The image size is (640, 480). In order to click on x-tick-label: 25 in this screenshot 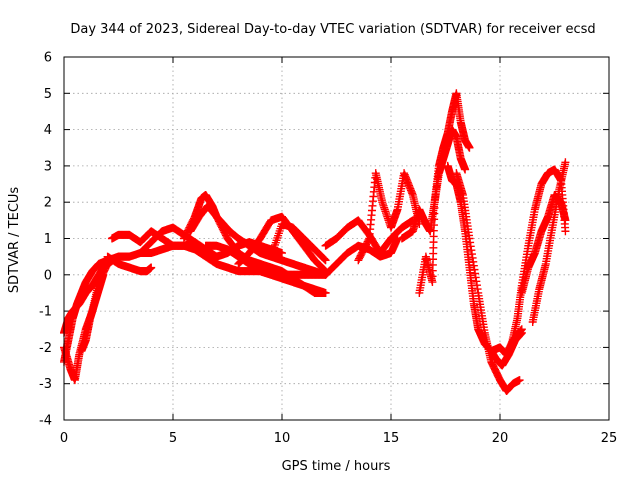, I will do `click(609, 438)`.